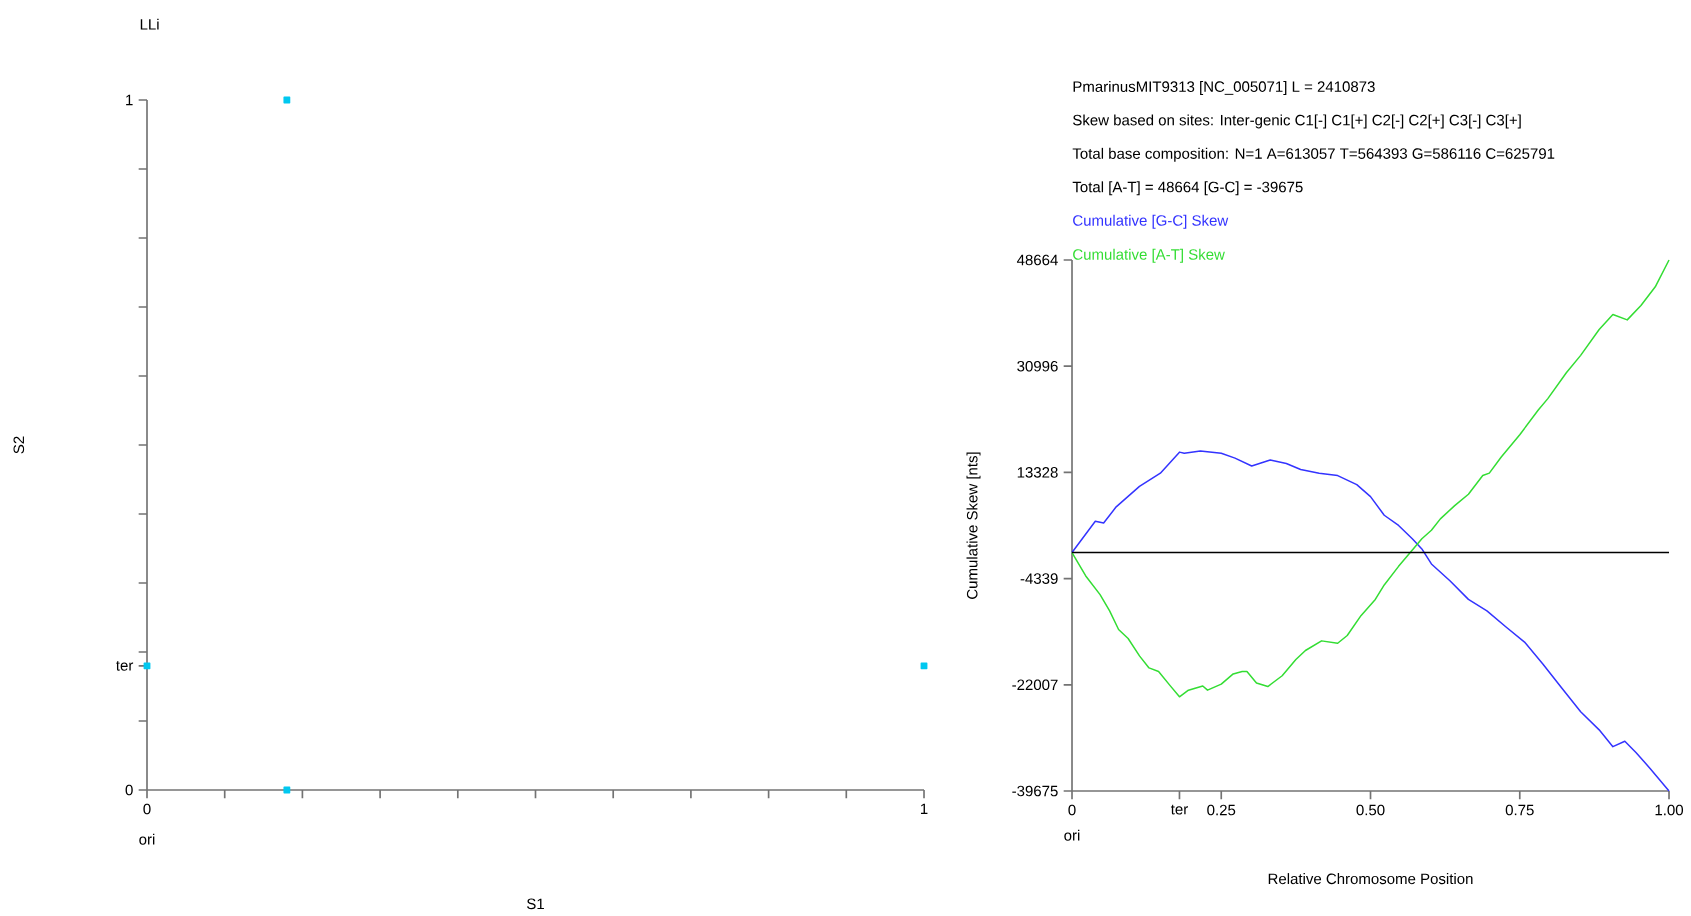 This screenshot has width=1691, height=916. What do you see at coordinates (129, 100) in the screenshot?
I see `y-tick-label: 1` at bounding box center [129, 100].